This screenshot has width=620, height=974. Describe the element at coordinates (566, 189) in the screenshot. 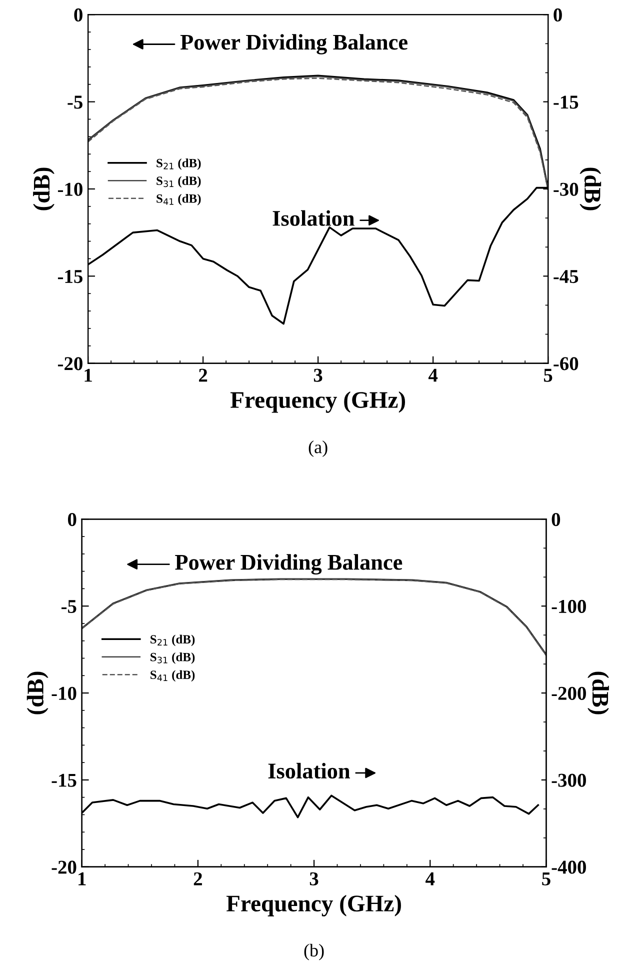

I see `y2-tick-label: -30` at that location.